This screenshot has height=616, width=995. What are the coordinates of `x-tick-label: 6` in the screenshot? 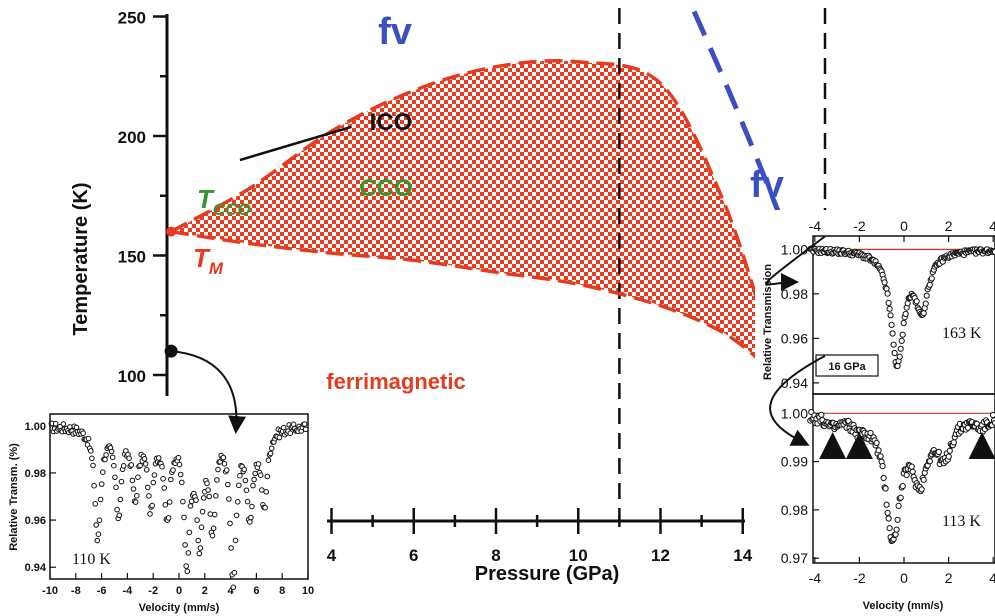 It's located at (413, 555).